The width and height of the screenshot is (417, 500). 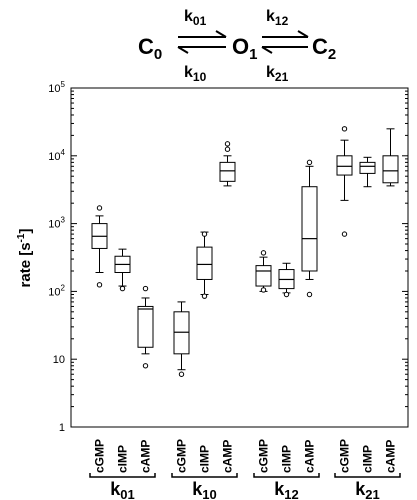 I want to click on group-label-k10: k10, so click(x=204, y=489).